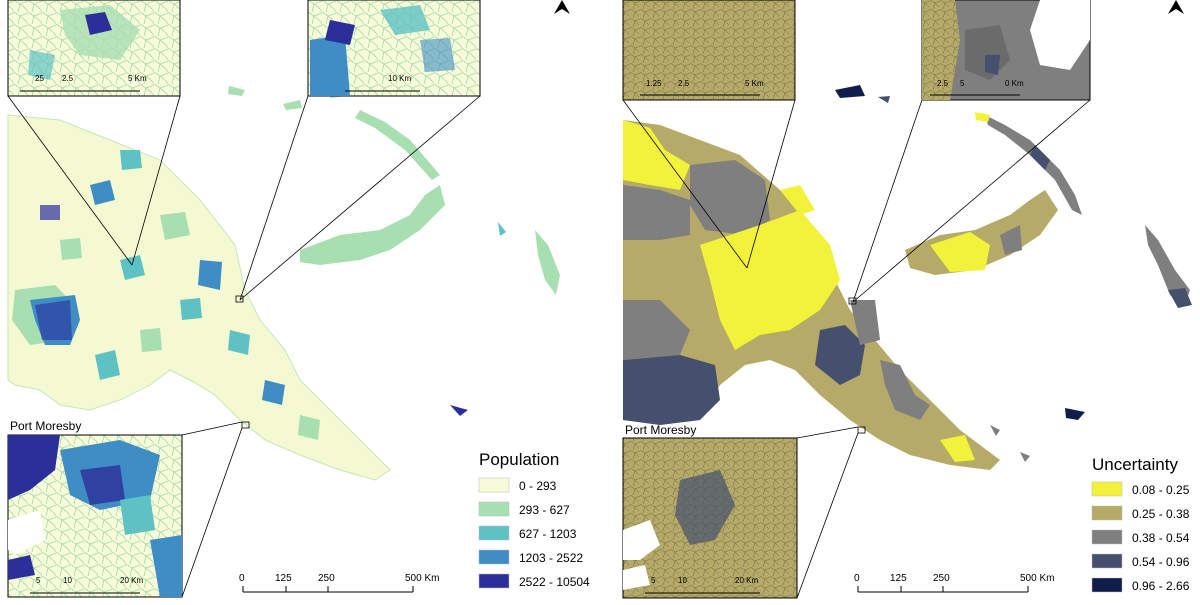  Describe the element at coordinates (654, 83) in the screenshot. I see `inset-scale-label: 1.25` at that location.